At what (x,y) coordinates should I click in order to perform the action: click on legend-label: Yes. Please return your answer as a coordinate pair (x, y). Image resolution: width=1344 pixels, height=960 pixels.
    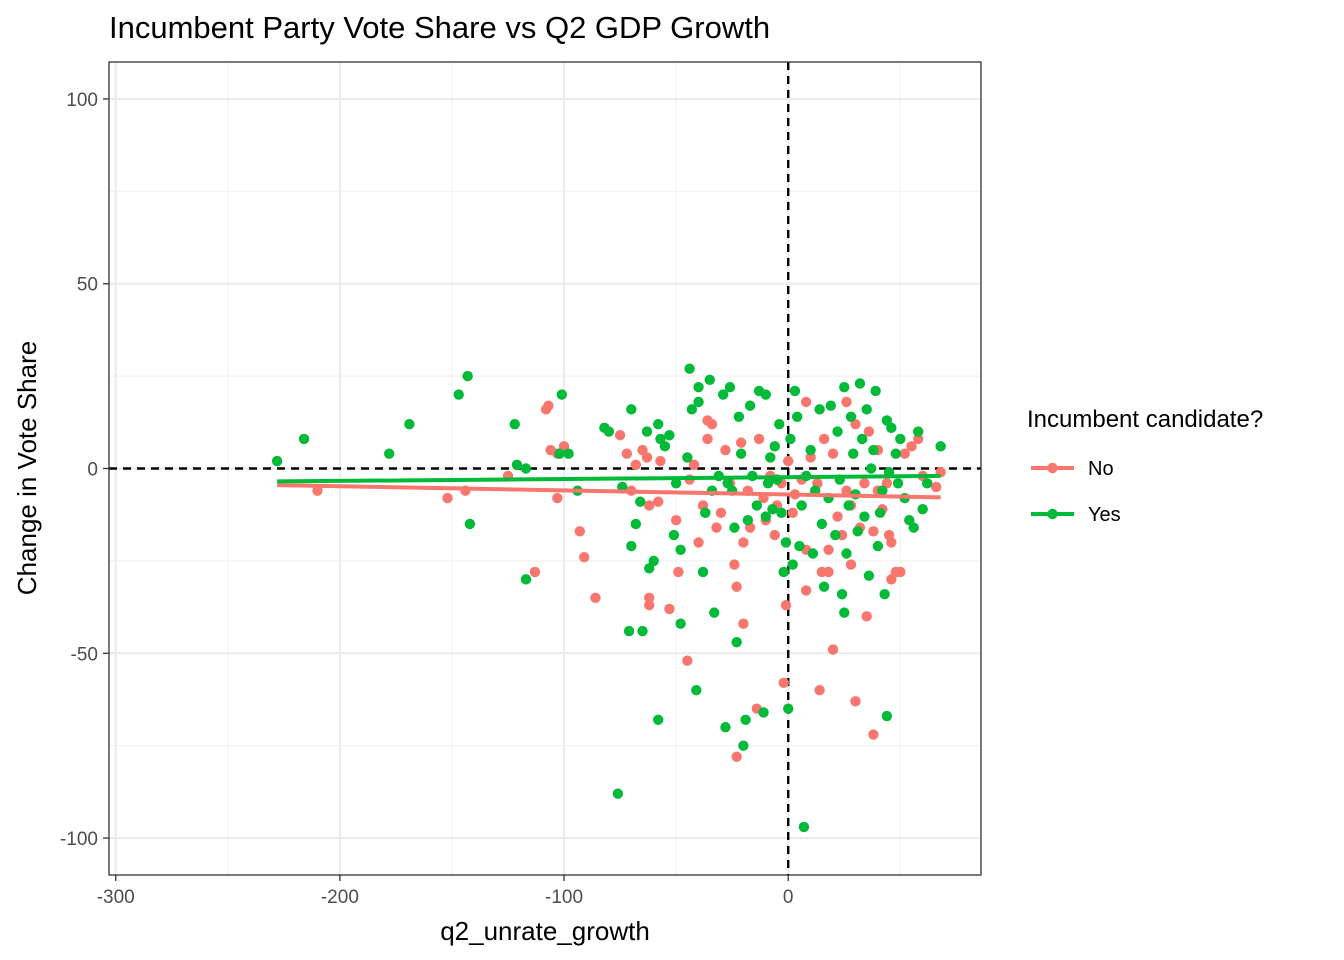
    Looking at the image, I should click on (1104, 515).